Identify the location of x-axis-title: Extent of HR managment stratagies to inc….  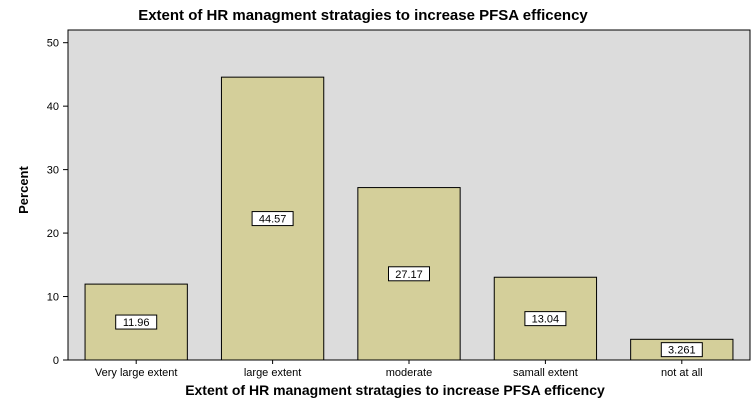
(395, 390).